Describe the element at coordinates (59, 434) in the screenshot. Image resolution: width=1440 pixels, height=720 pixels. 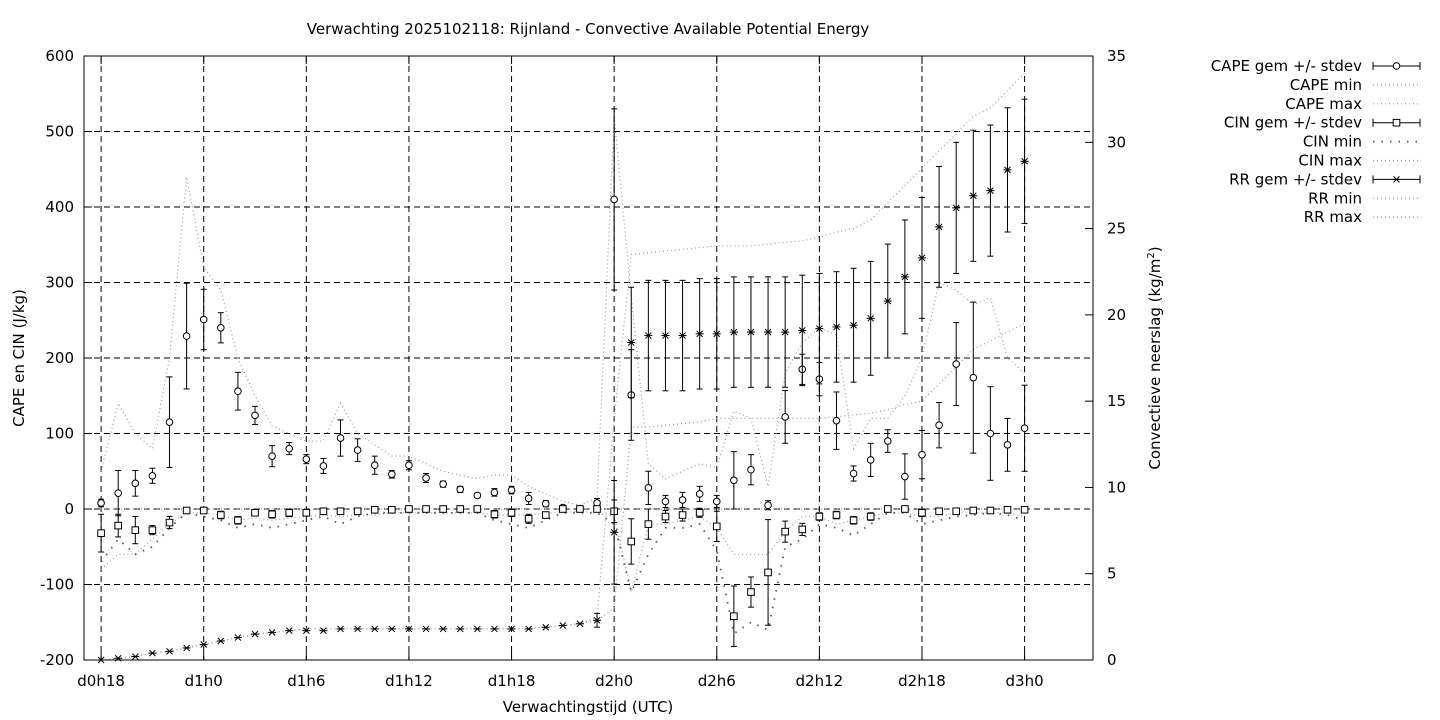
I see `y-tick-label: 100` at that location.